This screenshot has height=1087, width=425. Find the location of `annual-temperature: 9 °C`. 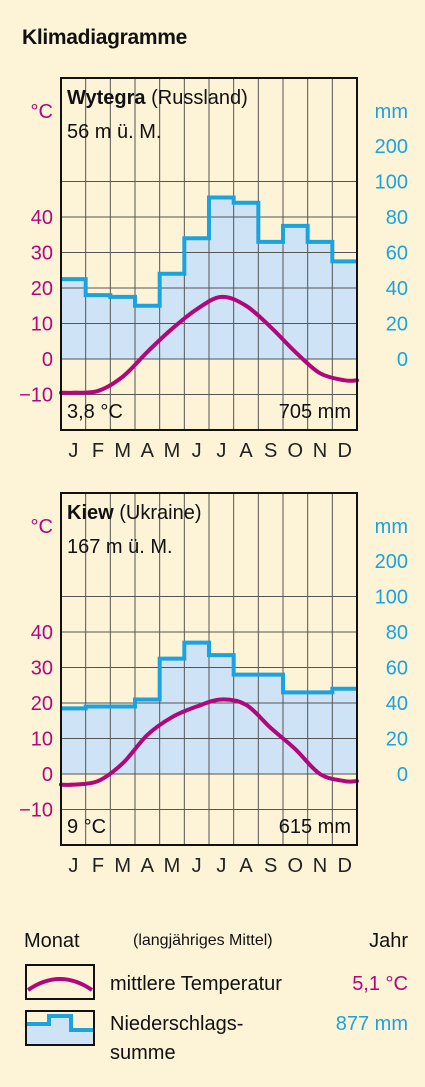

annual-temperature: 9 °C is located at coordinates (86, 827).